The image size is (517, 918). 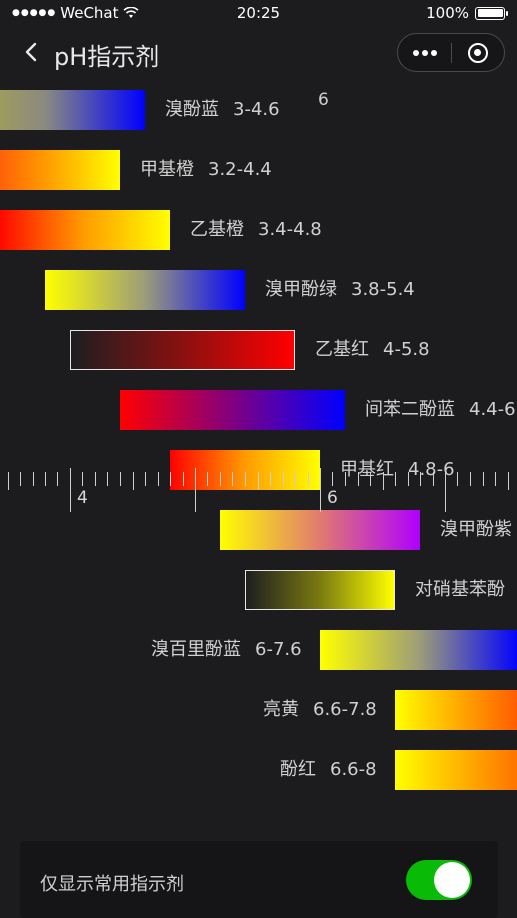 What do you see at coordinates (217, 229) in the screenshot?
I see `indicator-name: 乙基橙` at bounding box center [217, 229].